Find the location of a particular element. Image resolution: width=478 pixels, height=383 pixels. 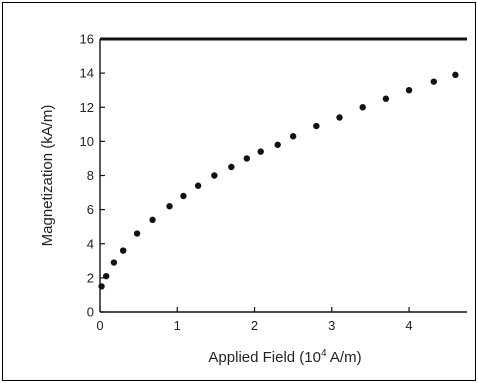

y-axis-title: Magnetization (kA/m) is located at coordinates (47, 176).